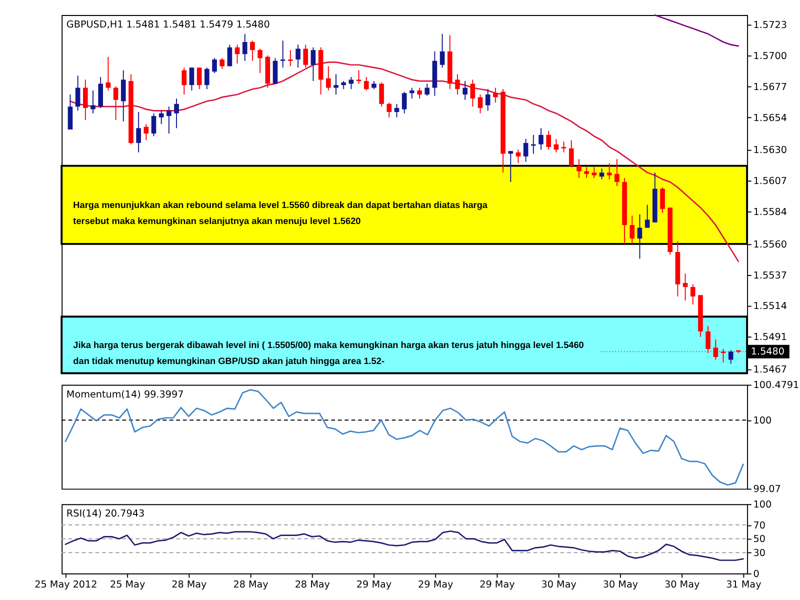 Image resolution: width=800 pixels, height=600 pixels. I want to click on y-tick-label: 100.4791, so click(776, 386).